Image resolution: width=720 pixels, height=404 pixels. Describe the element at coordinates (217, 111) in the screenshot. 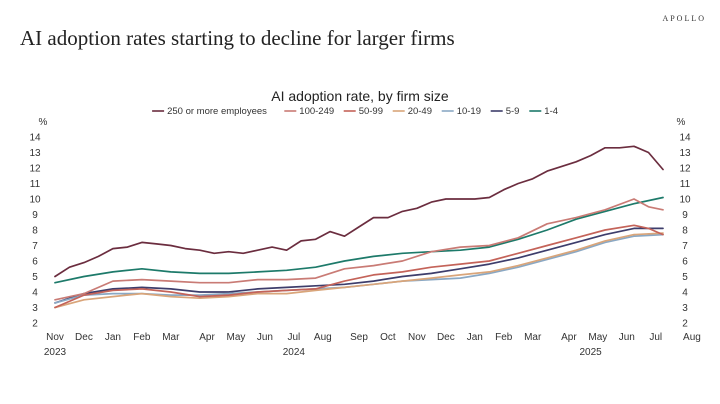

I see `legend-label: 250 or more employees` at that location.